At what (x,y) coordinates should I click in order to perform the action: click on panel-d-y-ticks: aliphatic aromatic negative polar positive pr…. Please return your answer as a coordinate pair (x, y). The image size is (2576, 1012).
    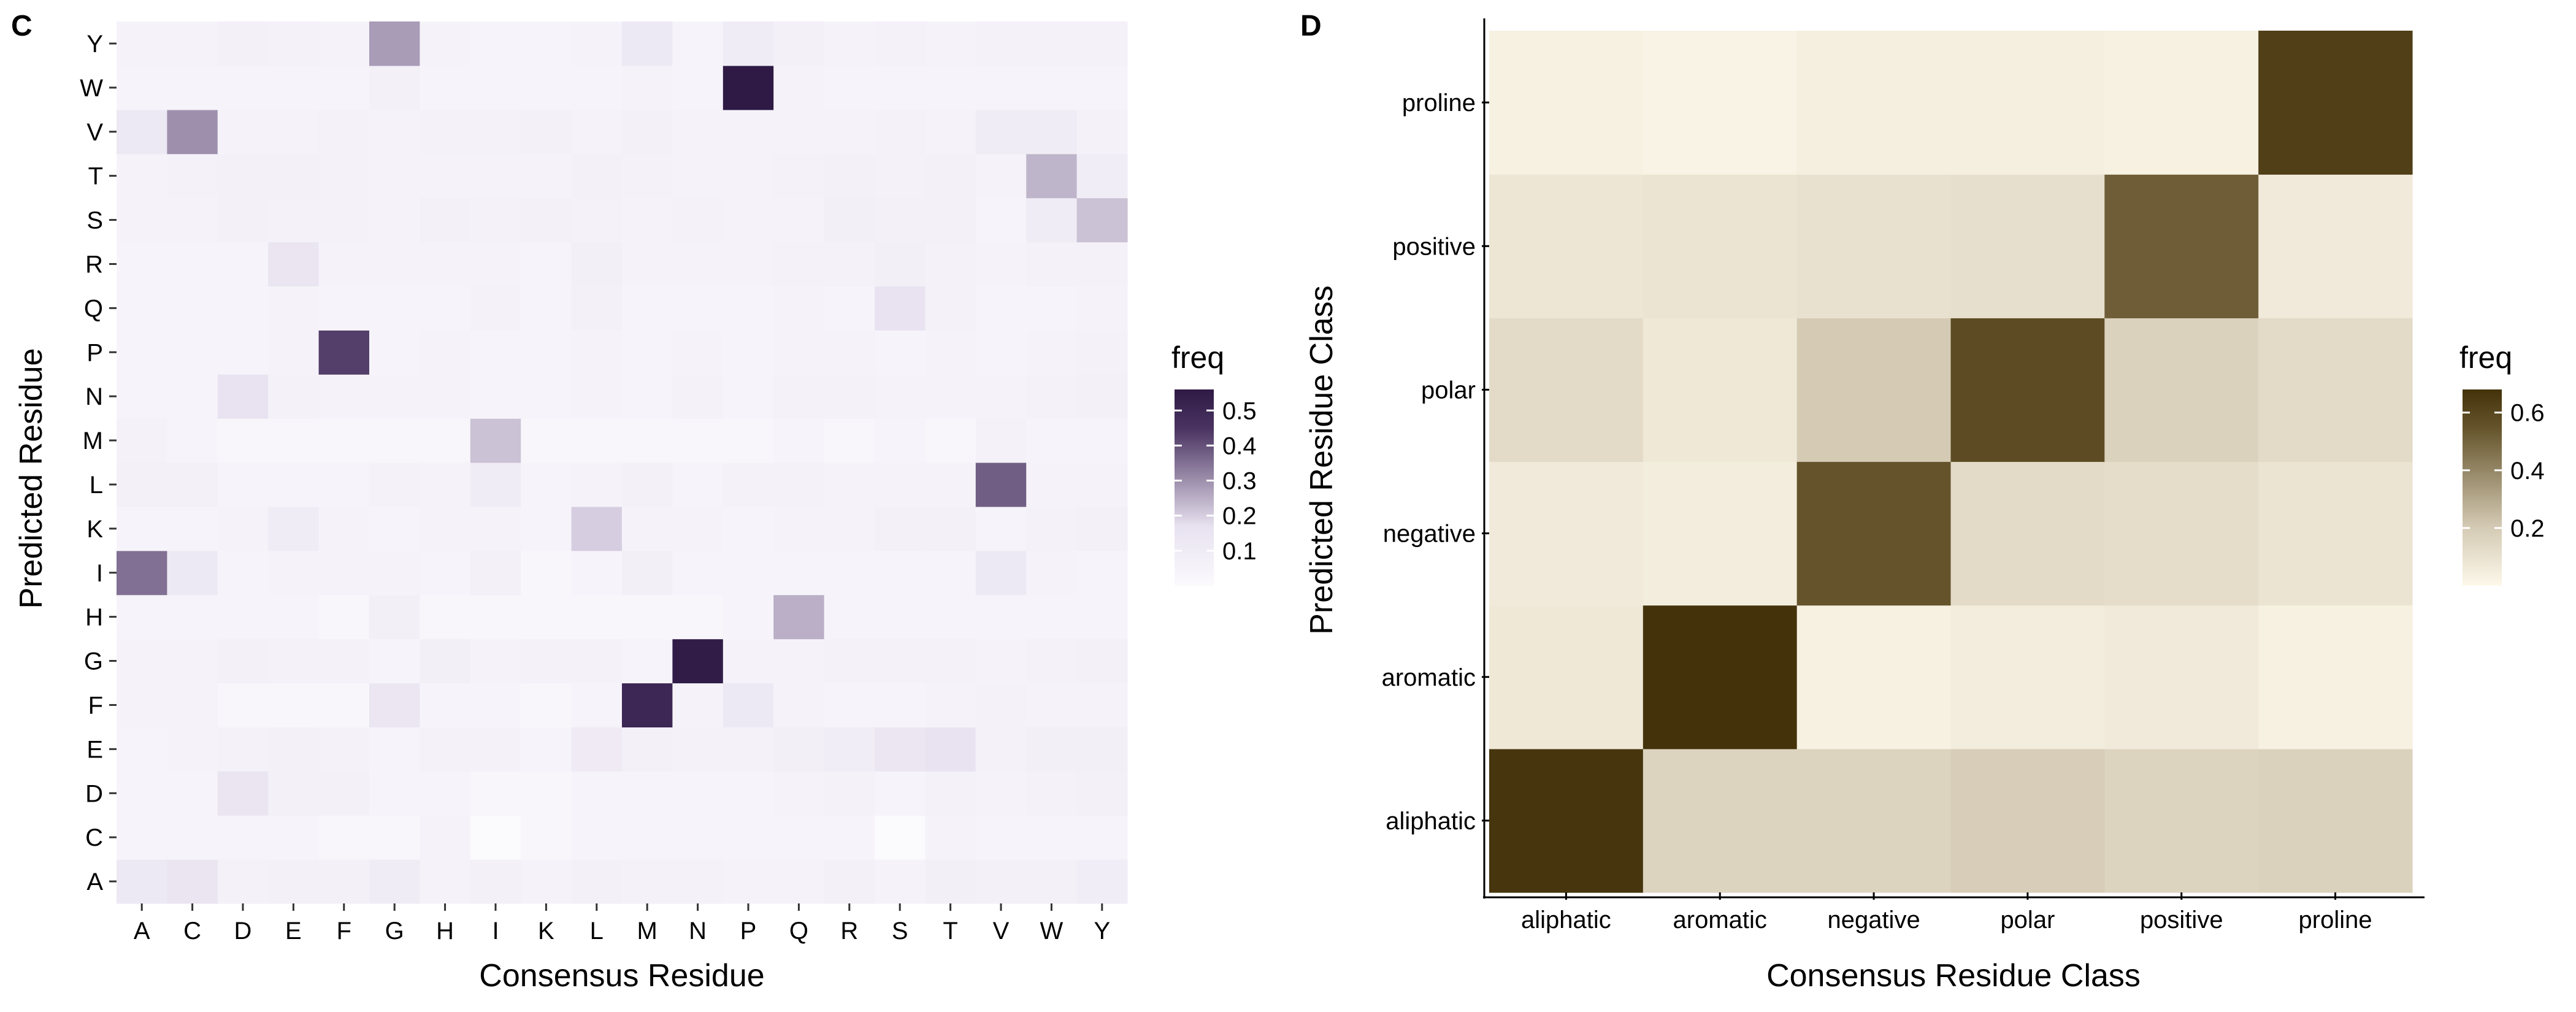
    Looking at the image, I should click on (1435, 462).